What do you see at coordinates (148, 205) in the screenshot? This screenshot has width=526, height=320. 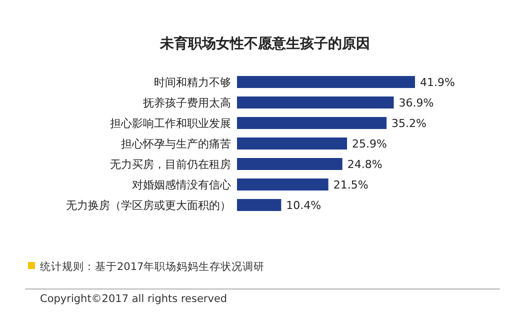 I see `y-tick-label: 无力换房（学区房或更大面积的）` at bounding box center [148, 205].